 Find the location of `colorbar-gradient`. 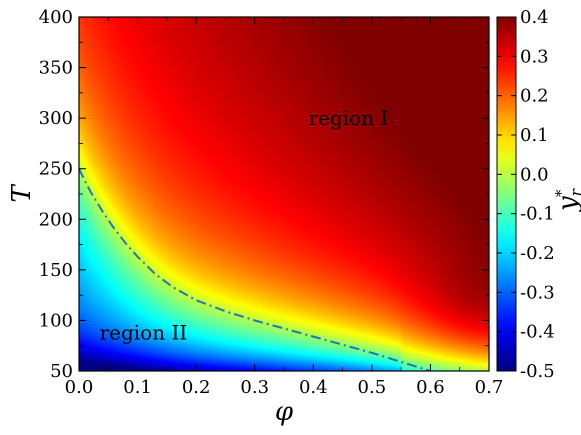

colorbar-gradient is located at coordinates (506, 194).